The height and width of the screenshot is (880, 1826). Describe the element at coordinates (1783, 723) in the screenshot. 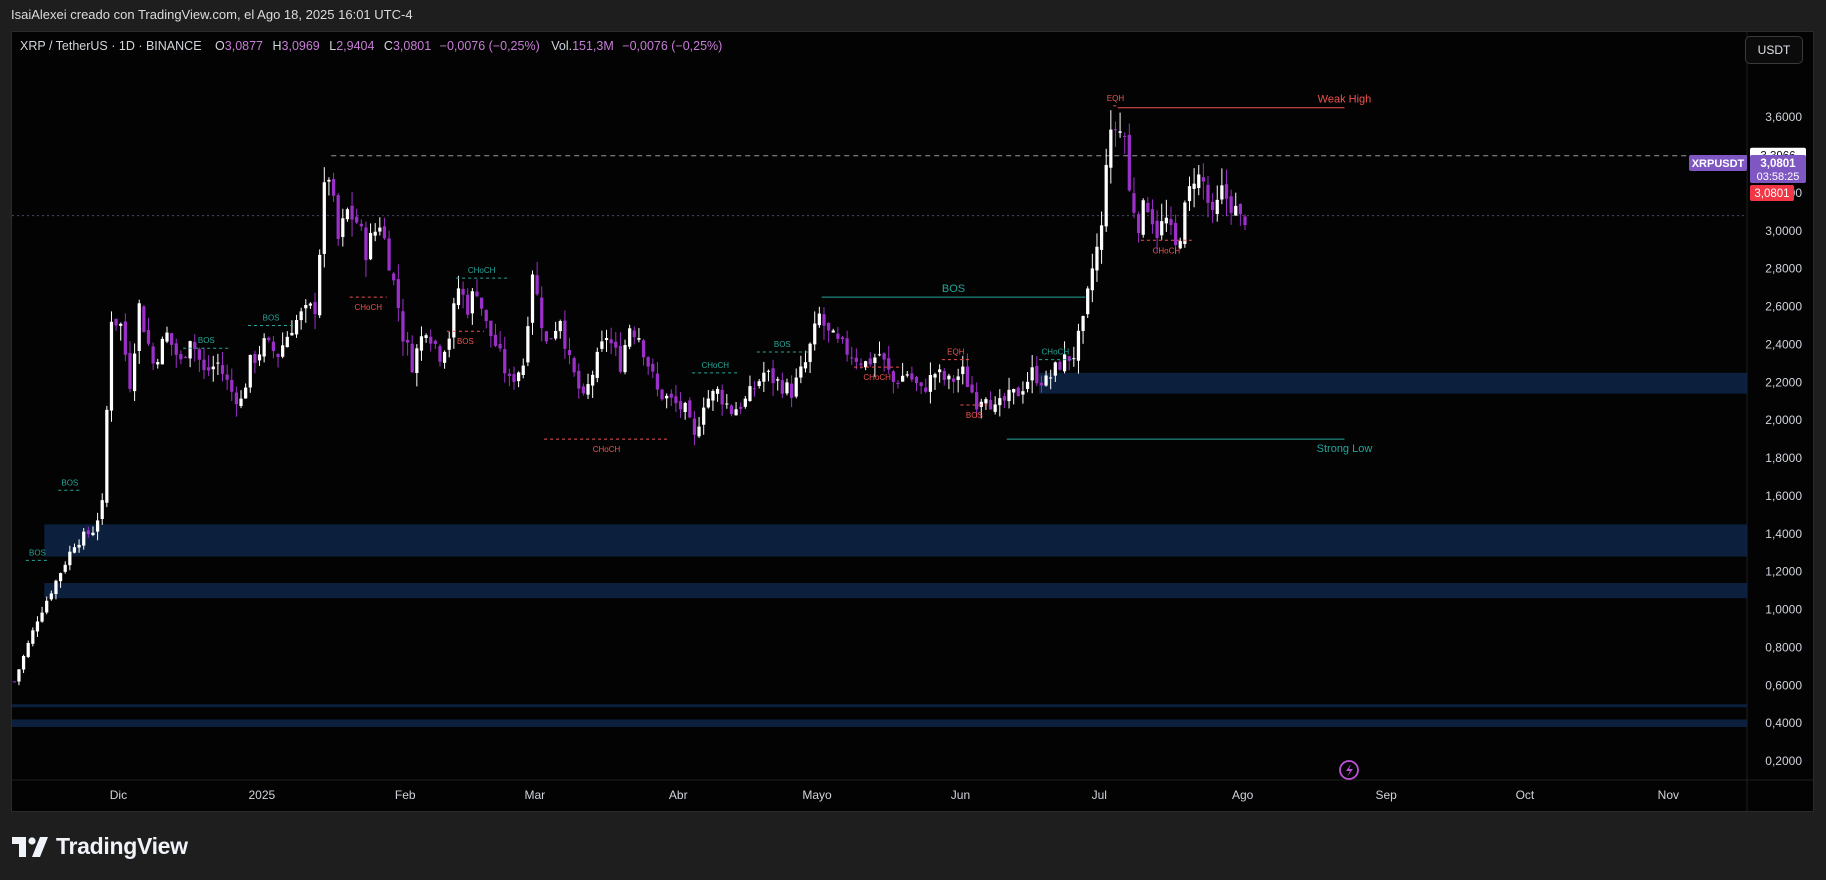

I see `y-tick-label: 0,4000` at that location.